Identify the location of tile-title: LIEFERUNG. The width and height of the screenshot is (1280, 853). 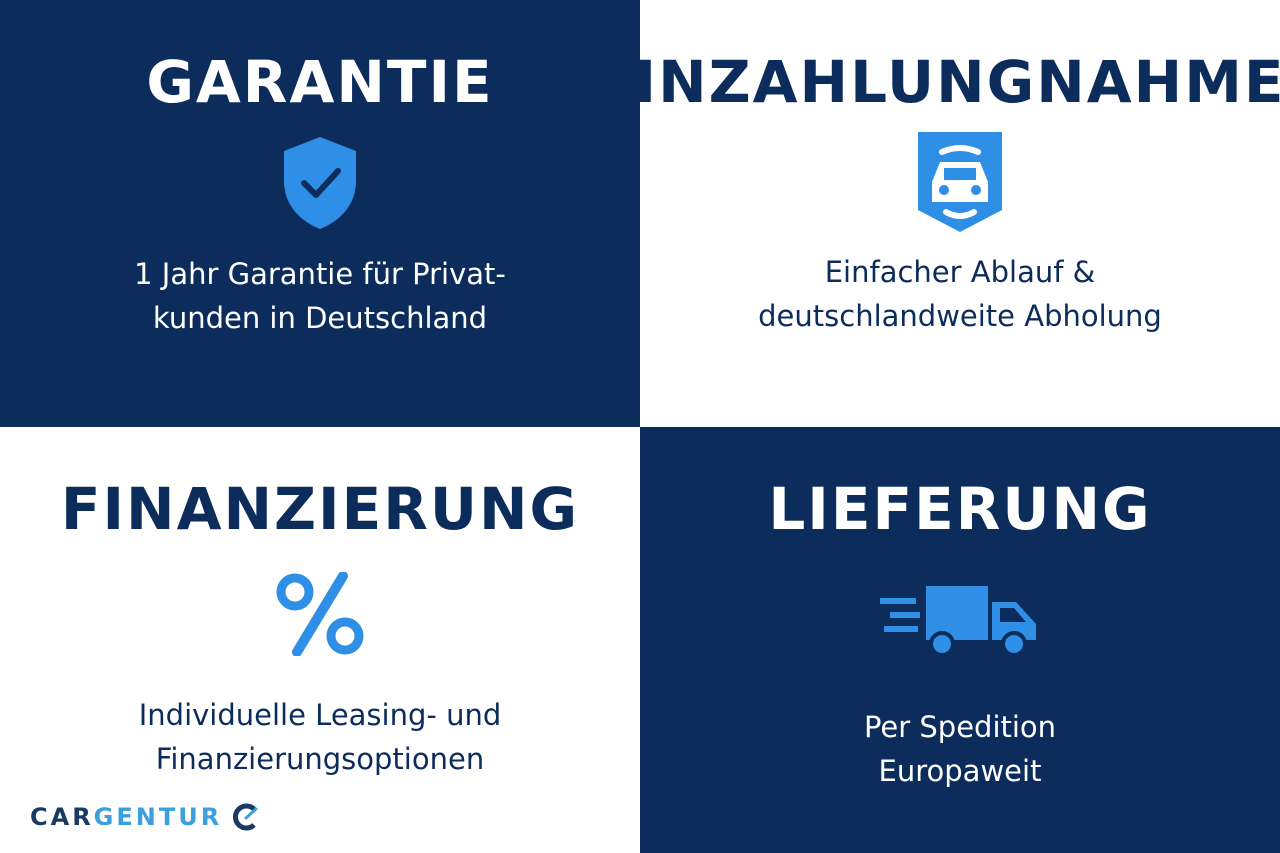
(960, 509).